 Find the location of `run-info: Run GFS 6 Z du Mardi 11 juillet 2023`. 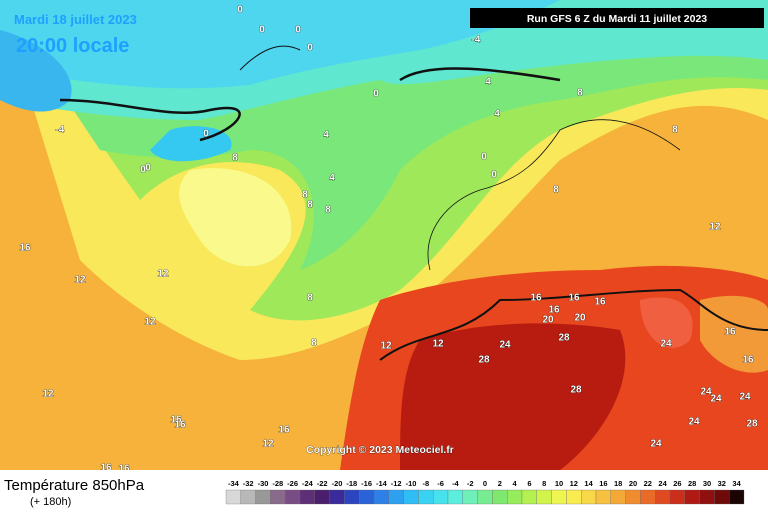

run-info: Run GFS 6 Z du Mardi 11 juillet 2023 is located at coordinates (617, 19).